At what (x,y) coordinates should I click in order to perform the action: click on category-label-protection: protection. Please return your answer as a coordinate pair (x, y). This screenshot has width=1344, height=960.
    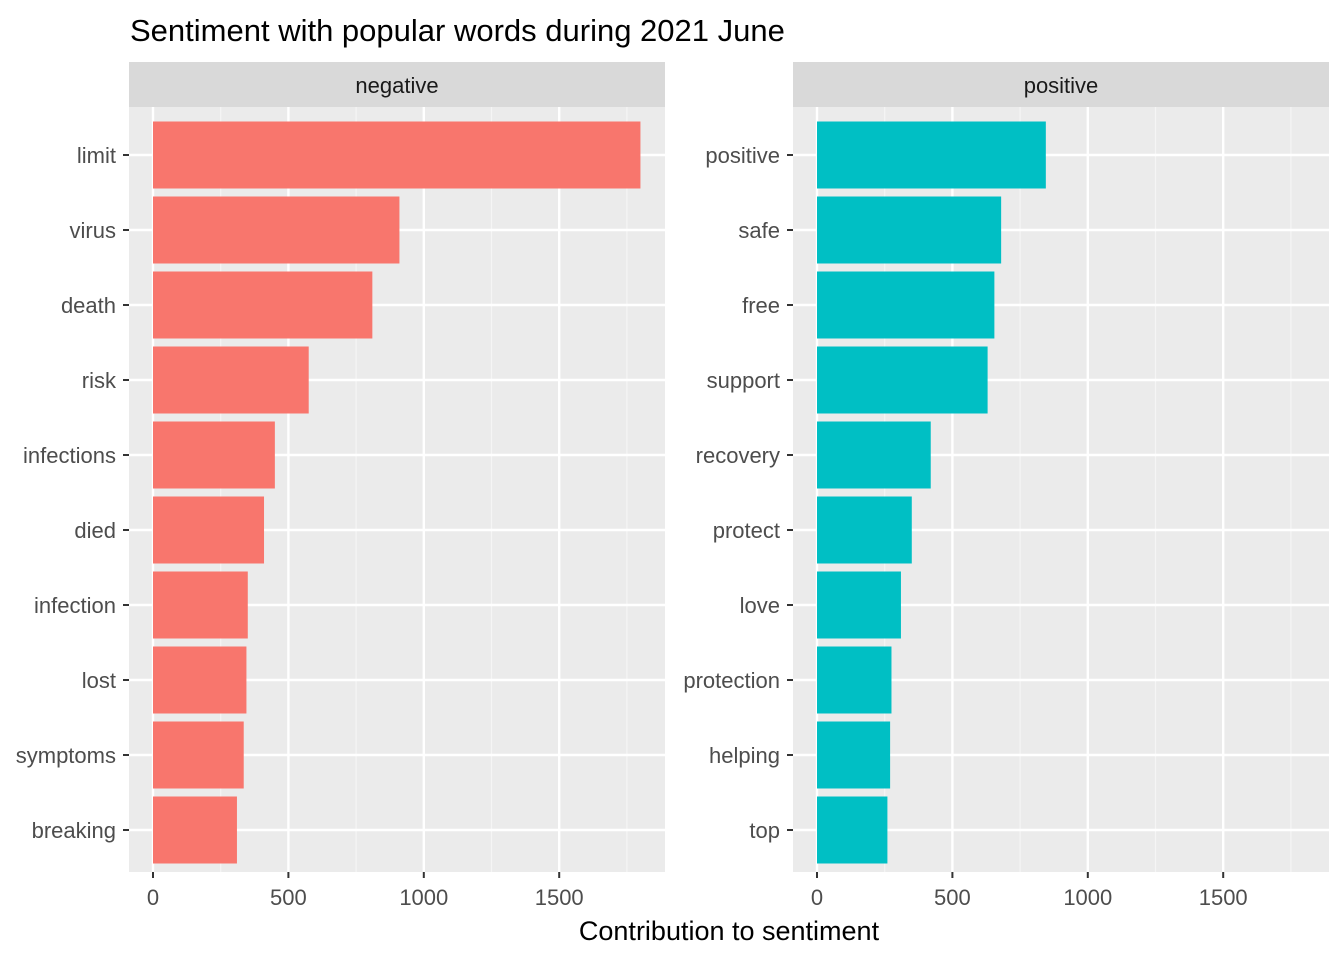
    Looking at the image, I should click on (731, 680).